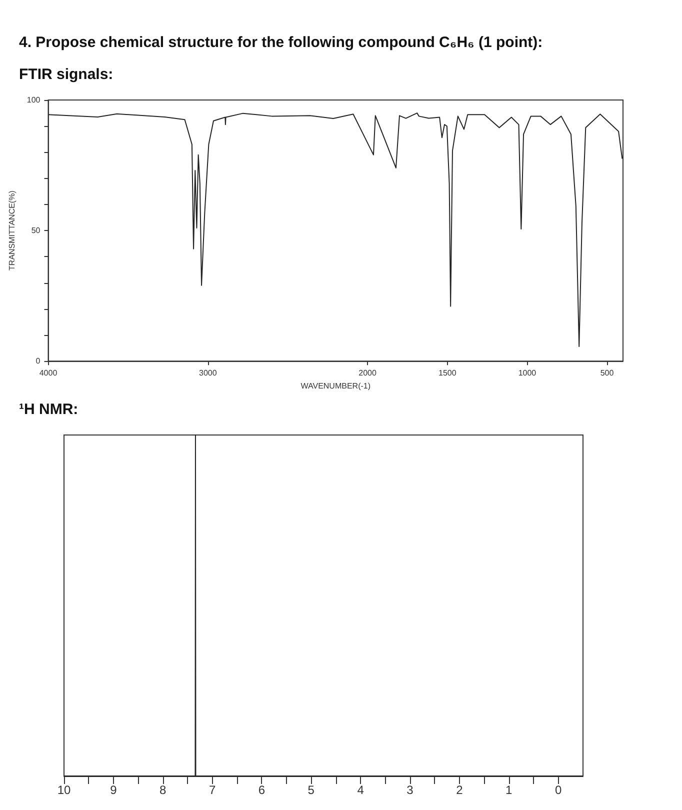 The image size is (682, 810). What do you see at coordinates (368, 373) in the screenshot?
I see `x-tick-label: 2000` at bounding box center [368, 373].